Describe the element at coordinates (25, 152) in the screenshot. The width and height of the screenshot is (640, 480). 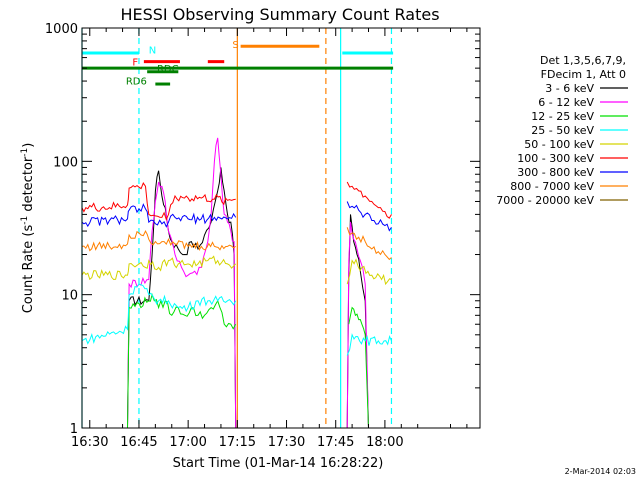
I see `y-axis-label-exp2: -1` at that location.